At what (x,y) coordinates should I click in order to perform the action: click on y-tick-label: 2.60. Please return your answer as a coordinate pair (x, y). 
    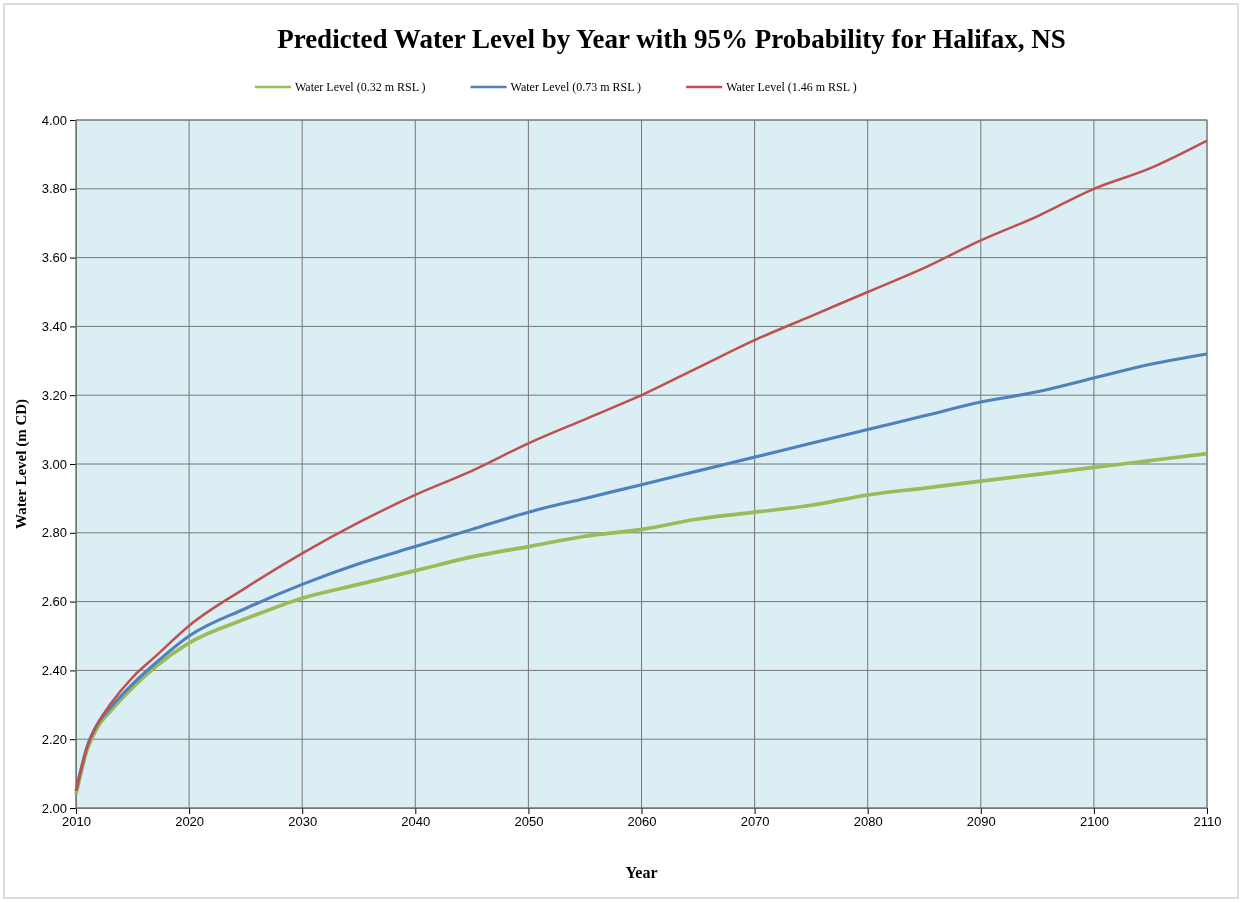
    Looking at the image, I should click on (54, 602).